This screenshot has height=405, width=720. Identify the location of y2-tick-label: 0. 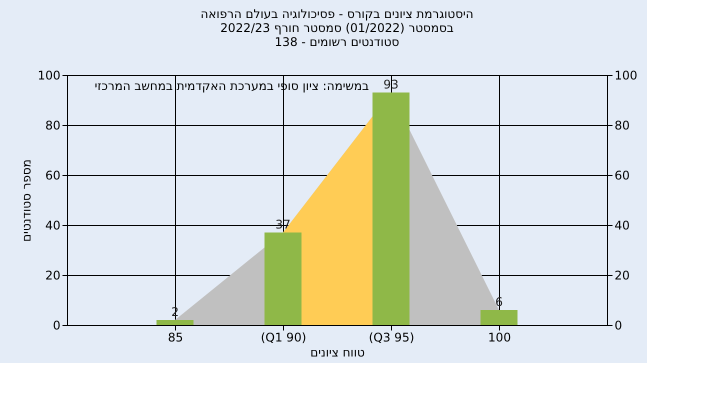
(618, 325).